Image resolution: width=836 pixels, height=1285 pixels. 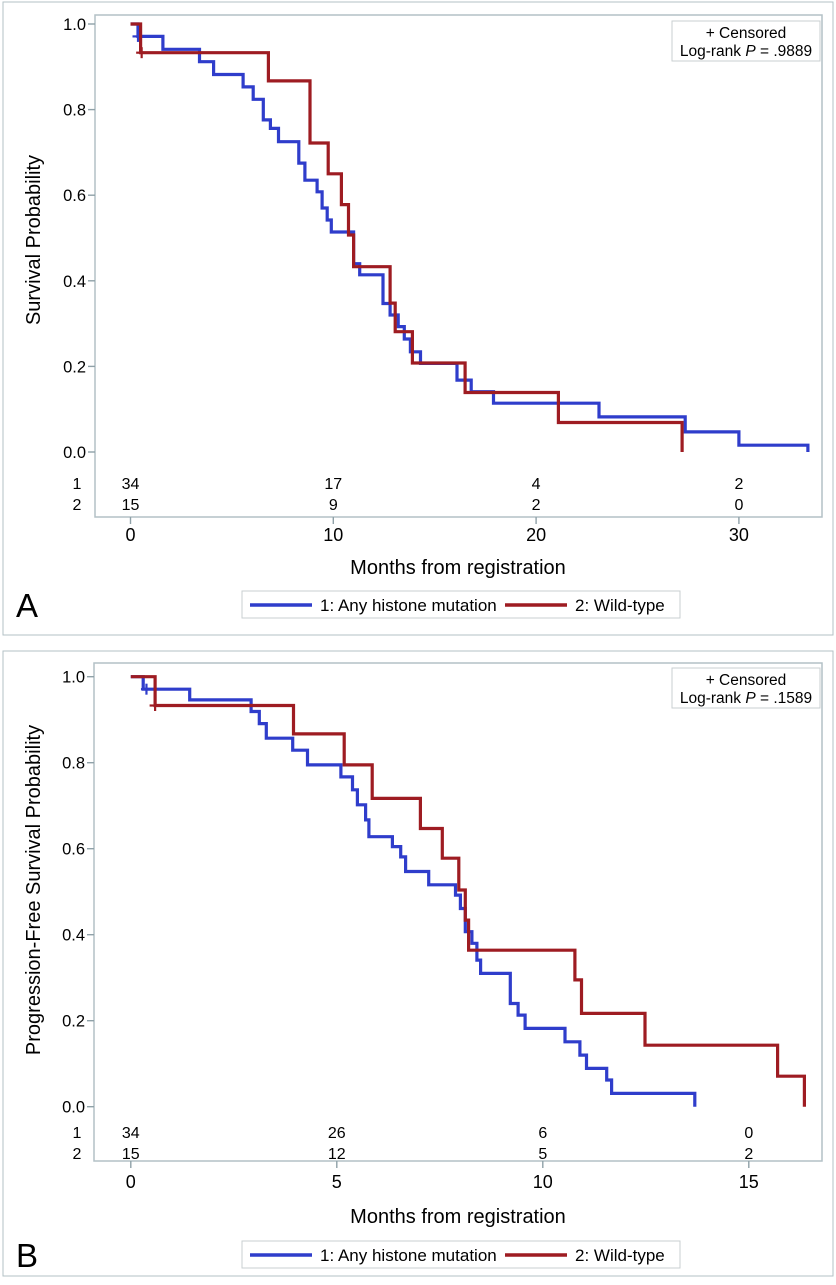 I want to click on at-risk-count: 17, so click(x=333, y=484).